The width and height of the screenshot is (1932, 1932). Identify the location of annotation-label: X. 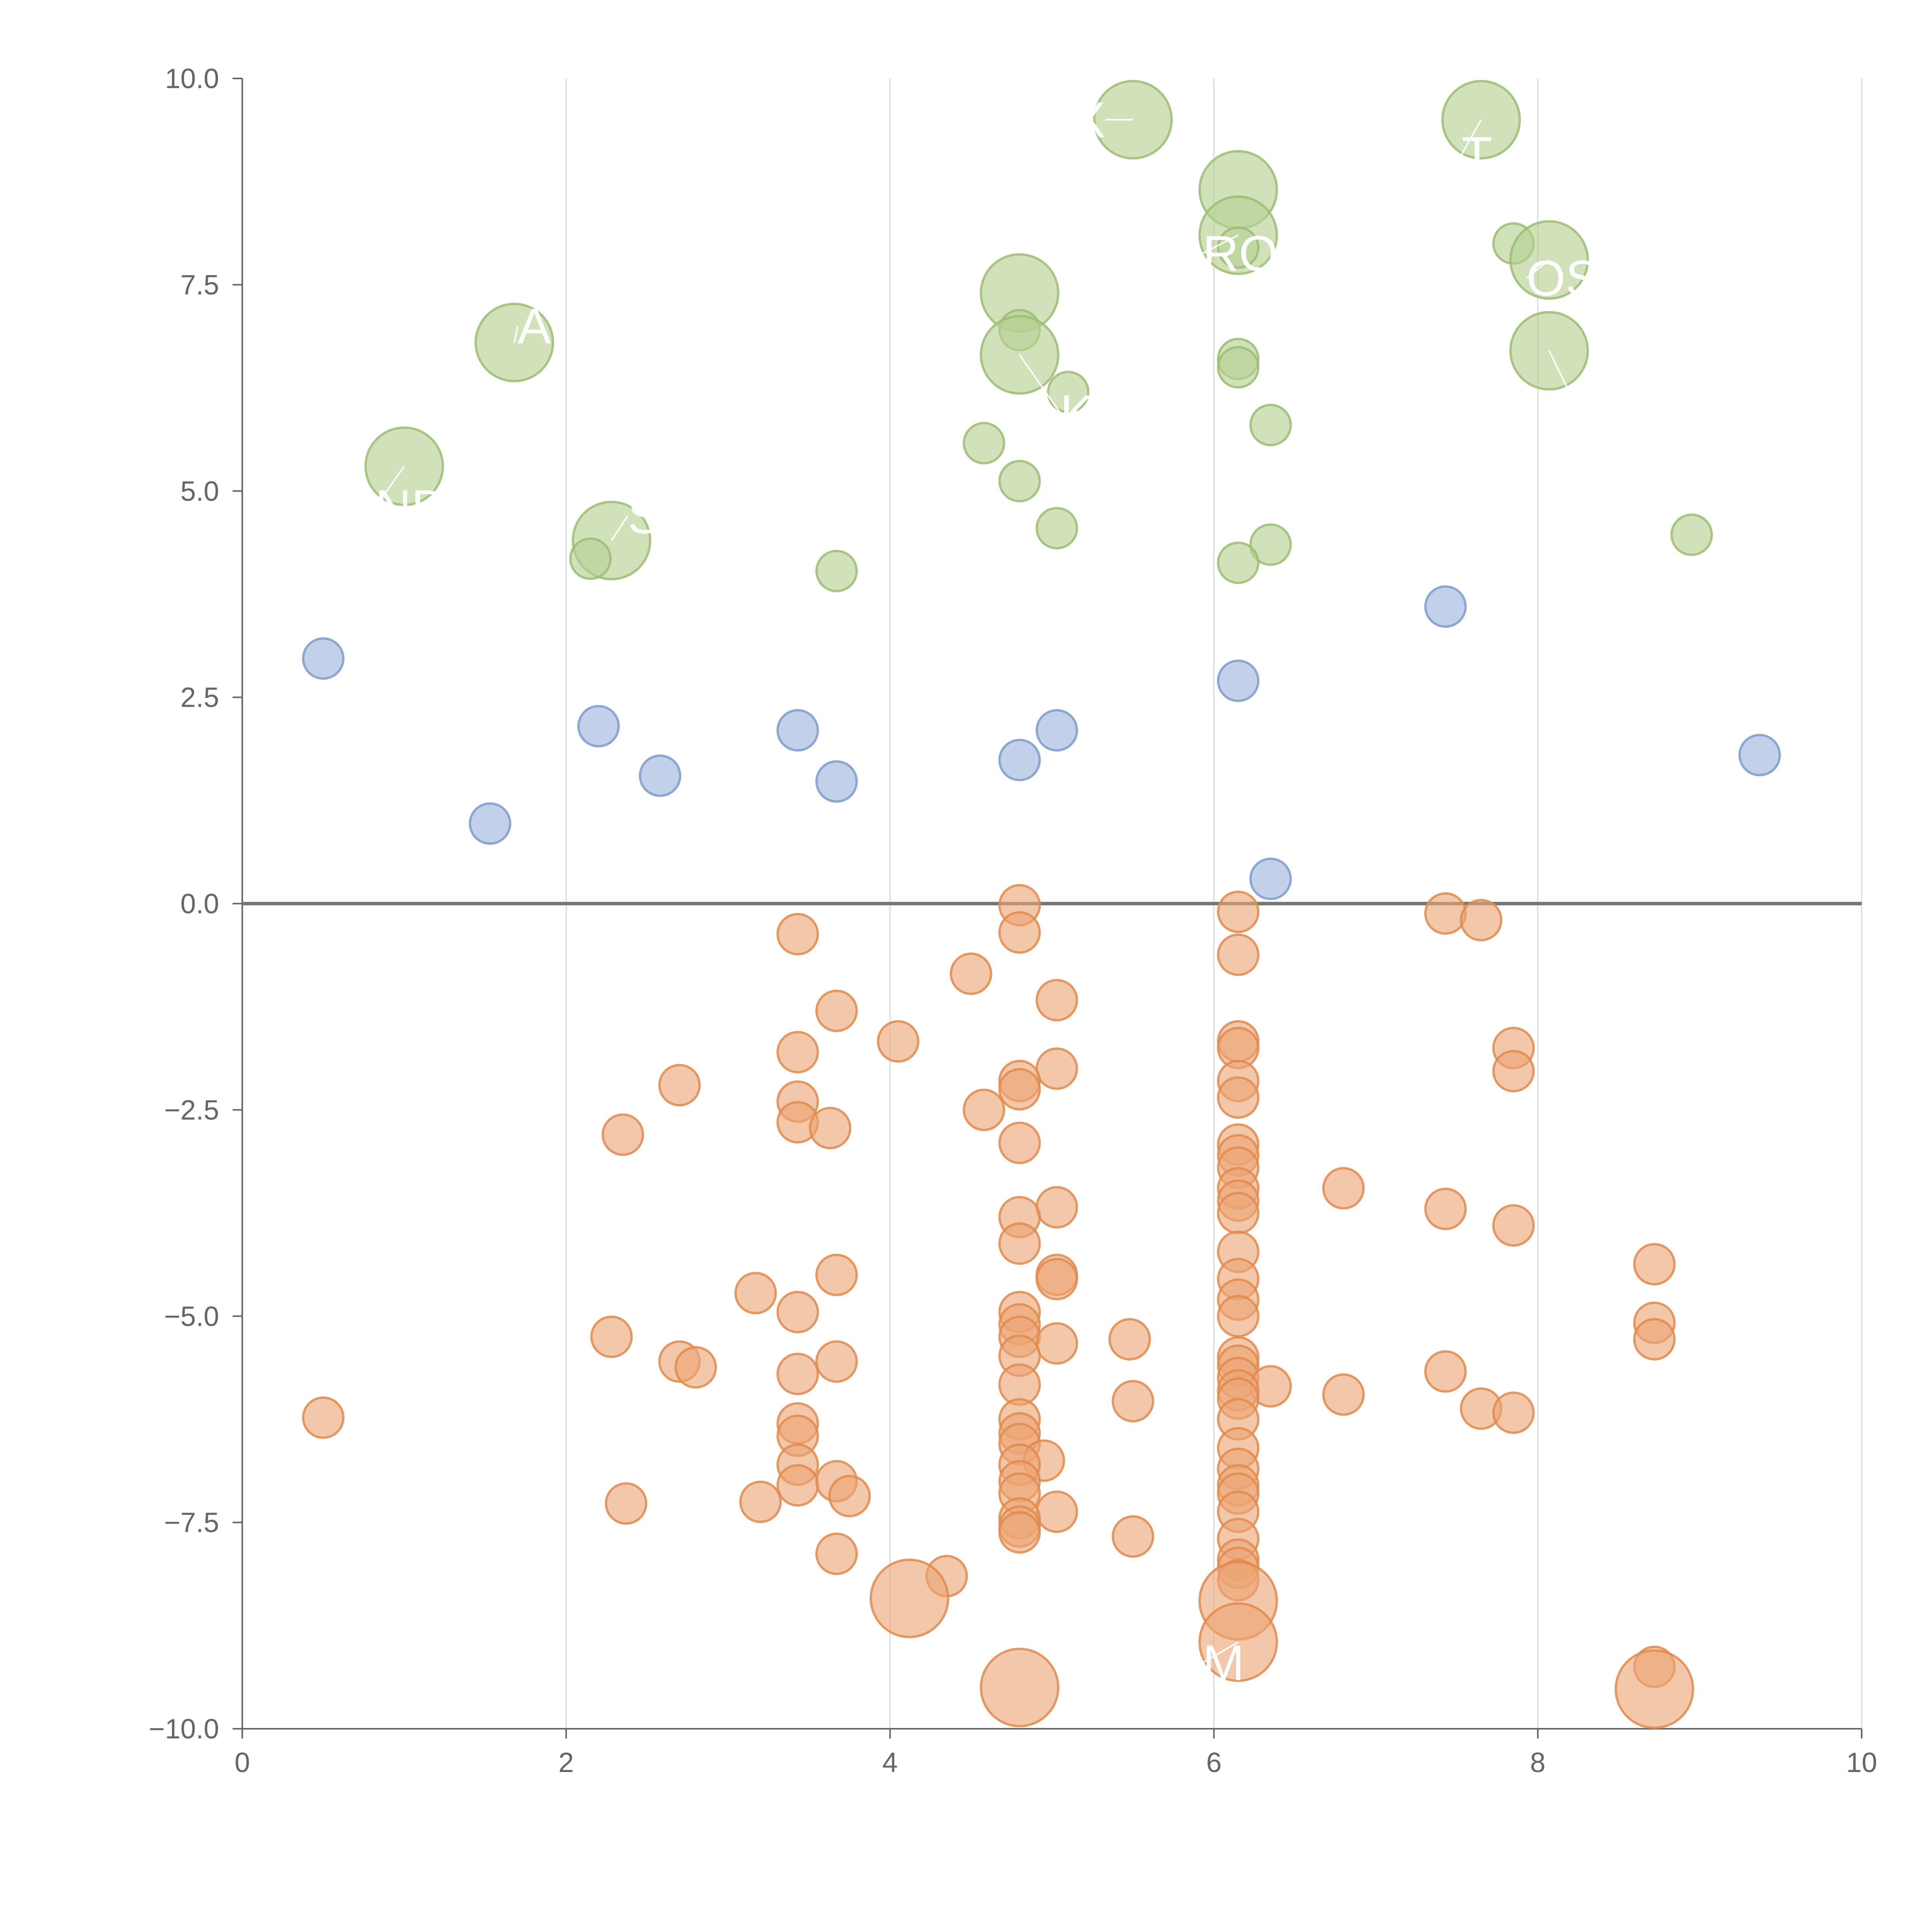
(1088, 120).